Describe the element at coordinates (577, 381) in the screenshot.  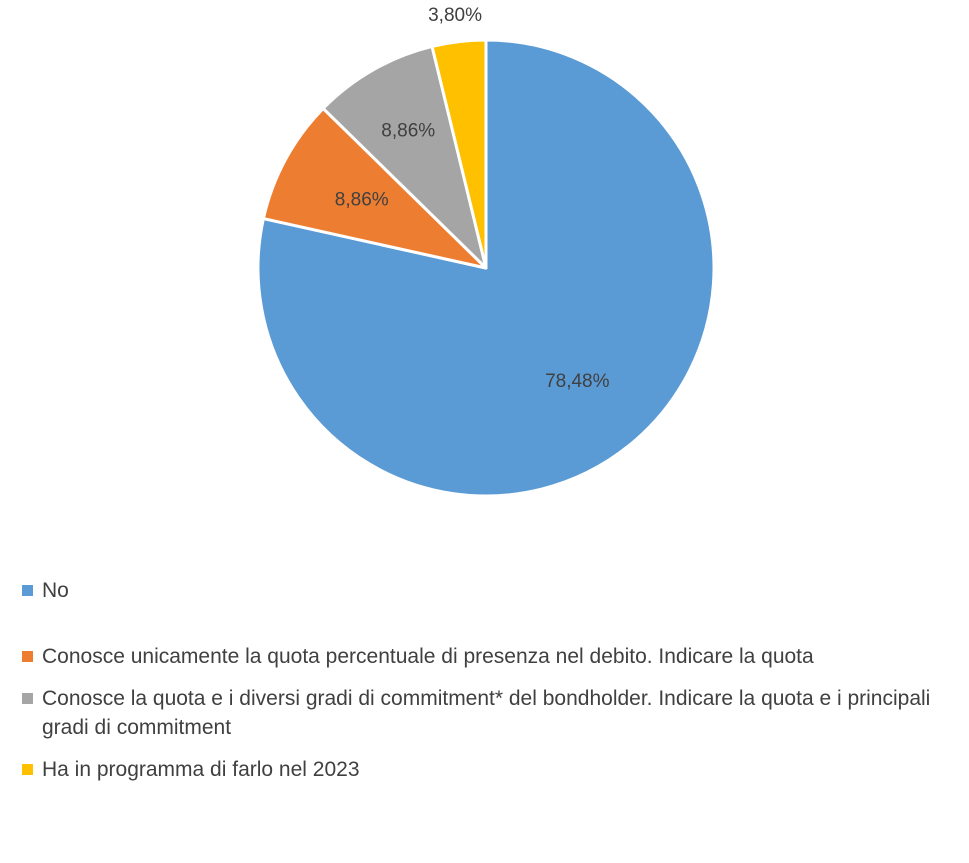
I see `data-label-no: 78,48%` at that location.